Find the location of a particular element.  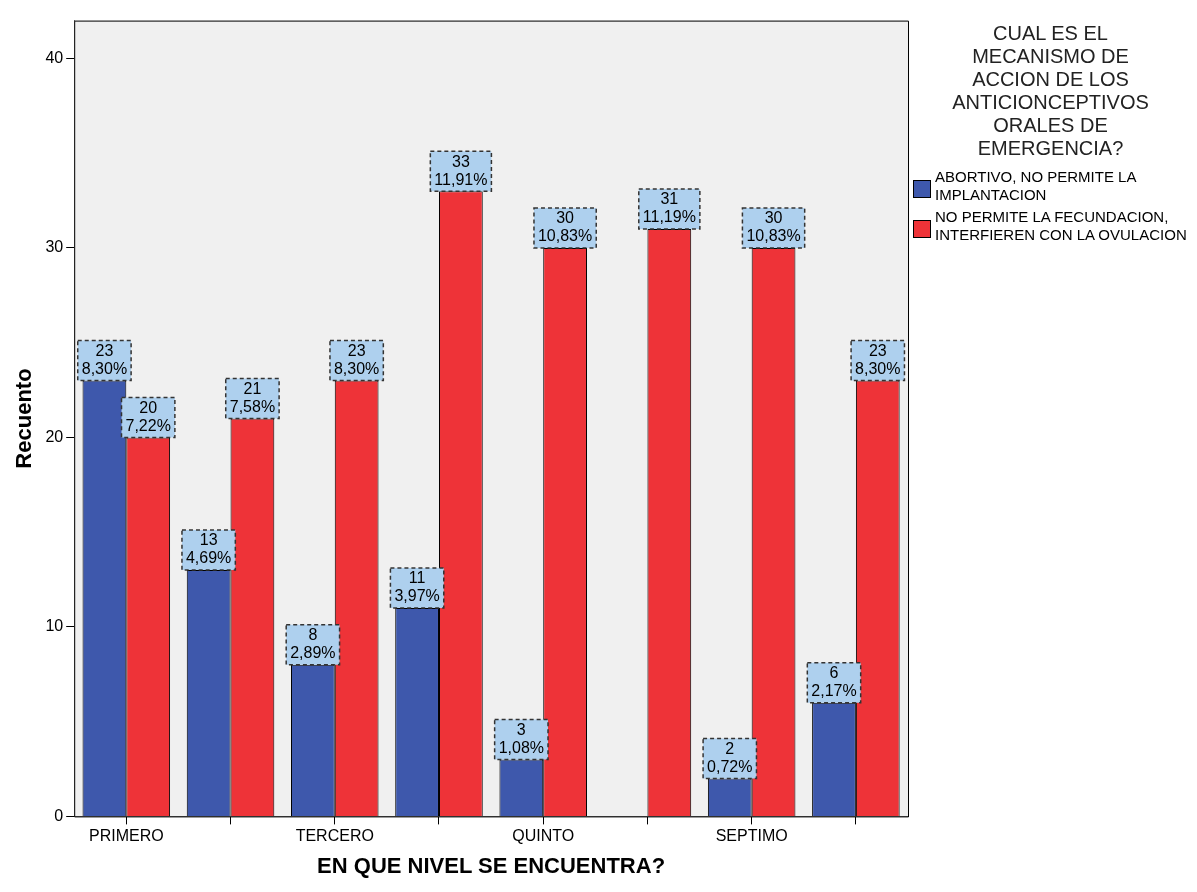

data-label: 13 4,69% is located at coordinates (208, 549).